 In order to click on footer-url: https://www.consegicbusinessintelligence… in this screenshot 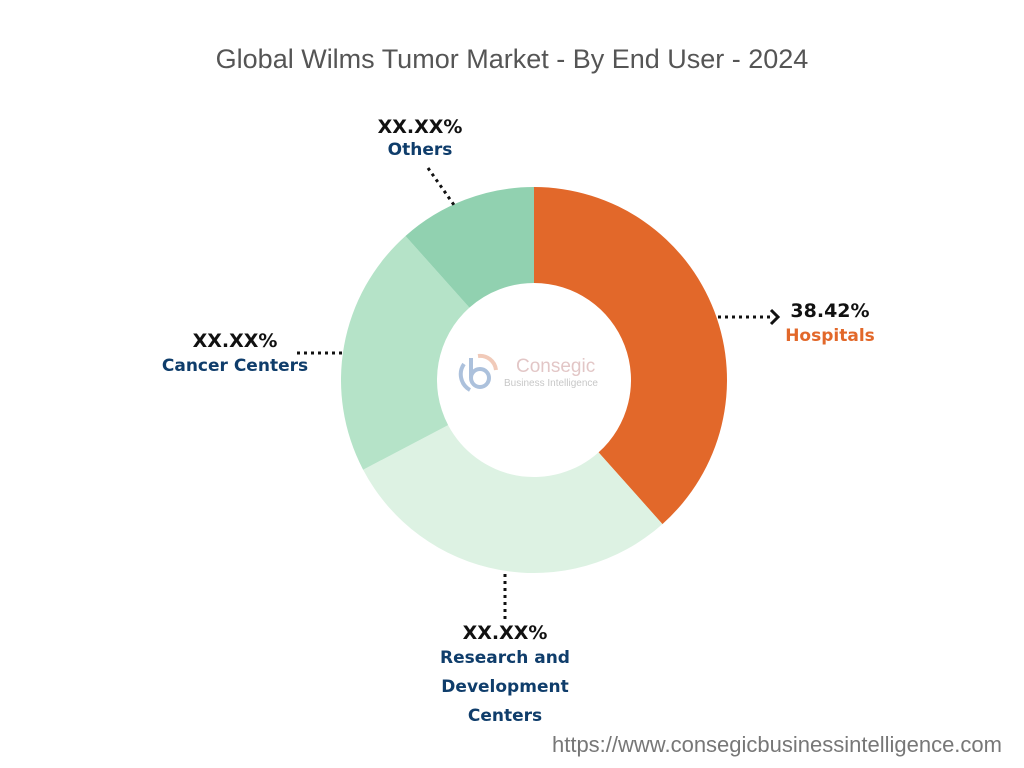, I will do `click(776, 744)`.